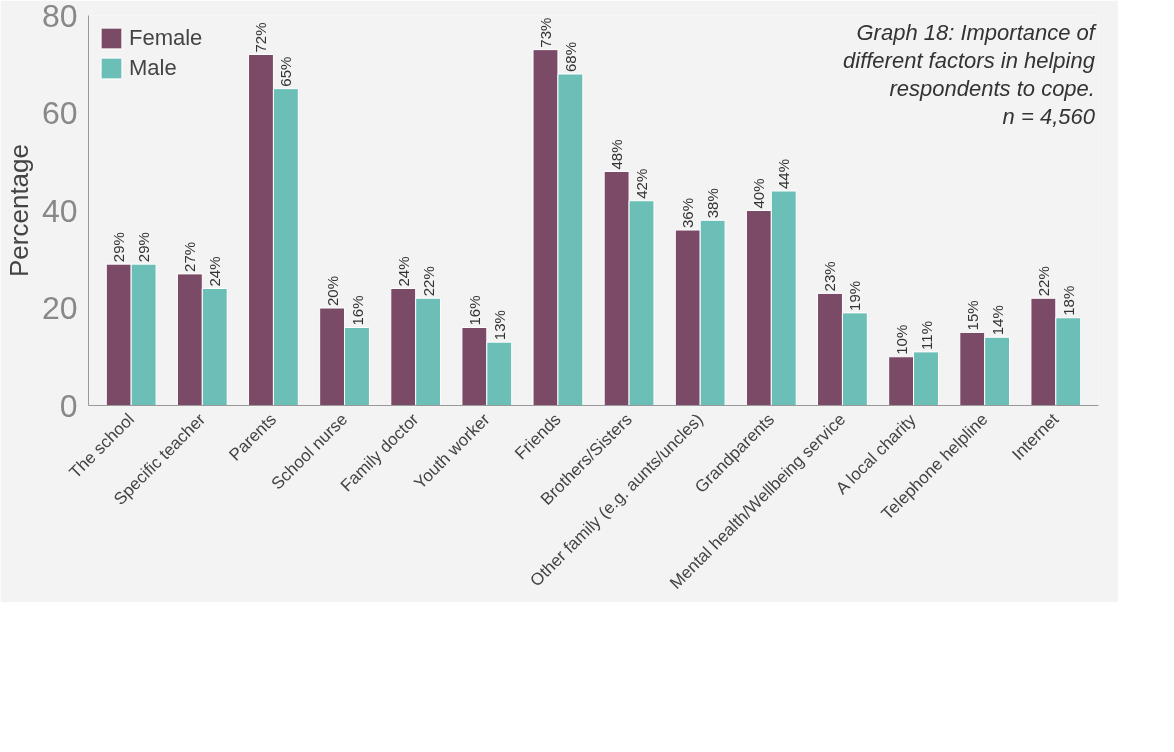 The image size is (1174, 752). I want to click on legend-label: Female, so click(166, 38).